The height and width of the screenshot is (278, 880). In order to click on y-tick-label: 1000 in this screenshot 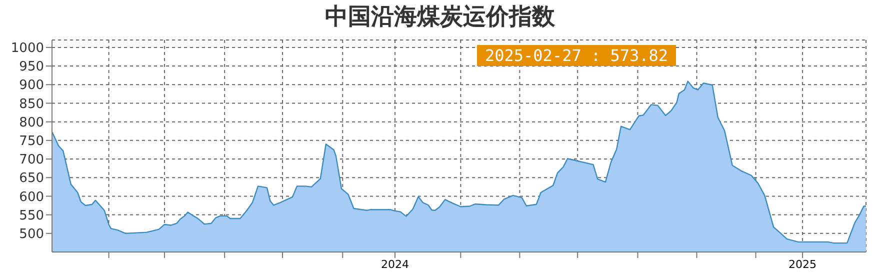, I will do `click(27, 48)`.